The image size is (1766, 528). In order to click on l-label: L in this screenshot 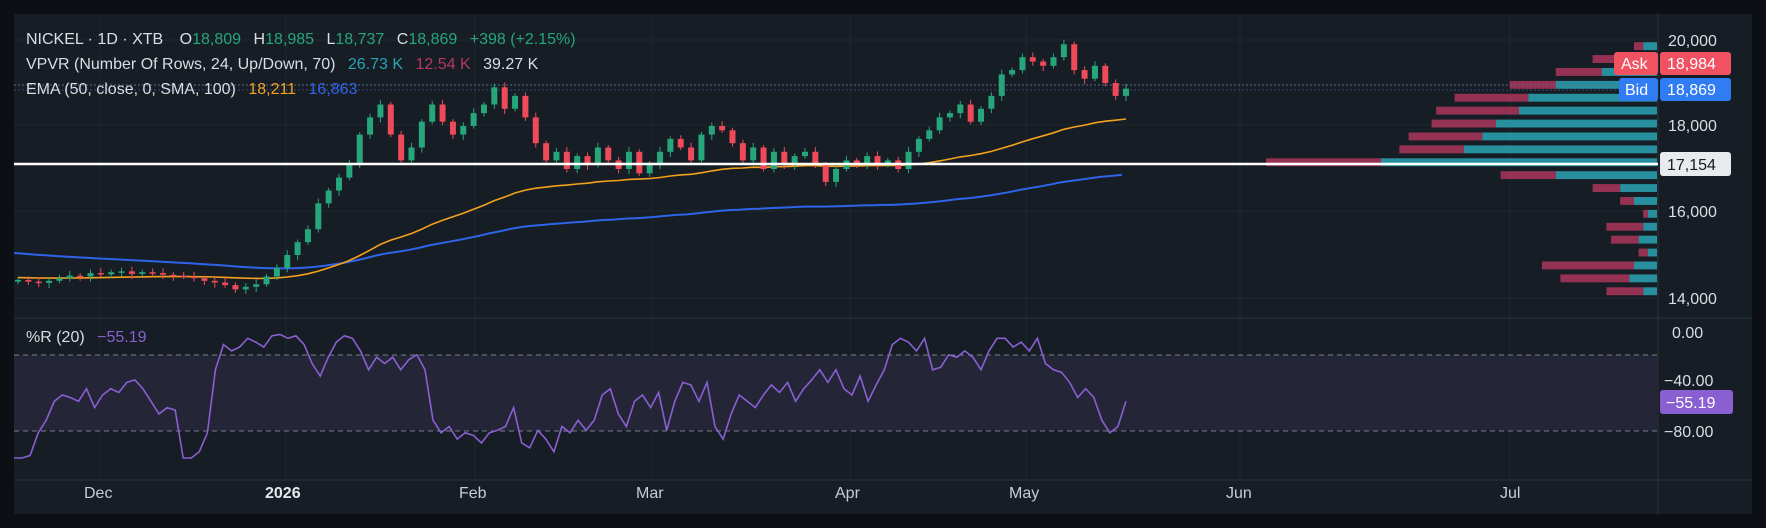, I will do `click(330, 39)`.